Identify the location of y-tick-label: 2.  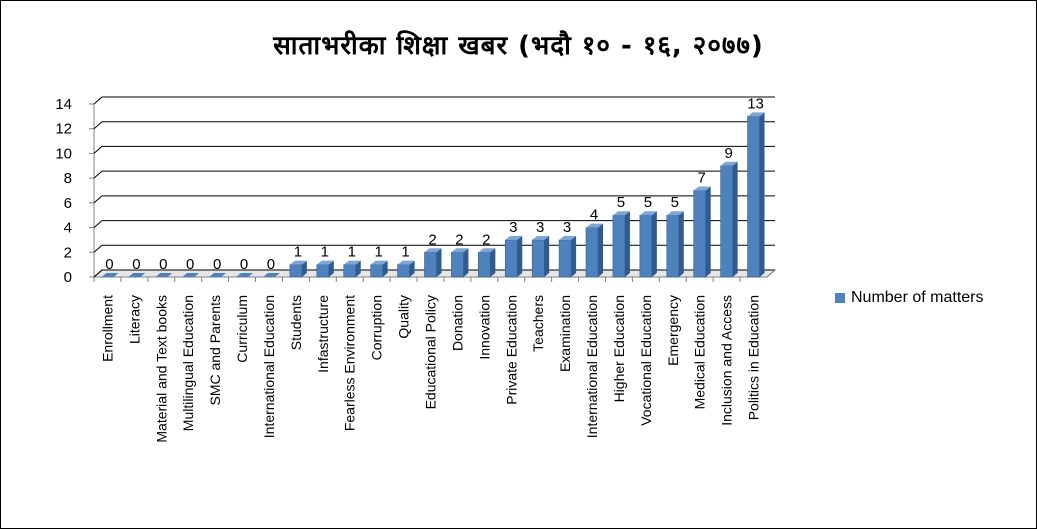
(68, 252).